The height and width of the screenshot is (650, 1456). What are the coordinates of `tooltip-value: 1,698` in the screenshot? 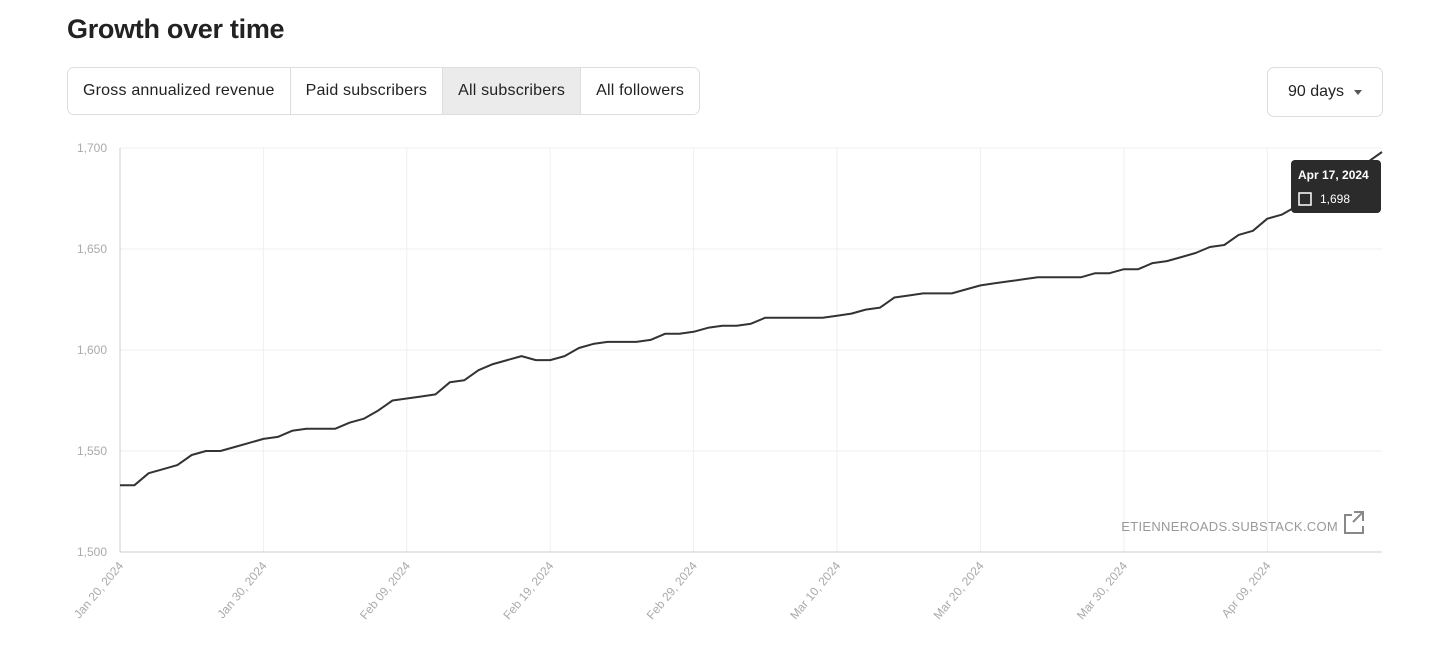 It's located at (1335, 199).